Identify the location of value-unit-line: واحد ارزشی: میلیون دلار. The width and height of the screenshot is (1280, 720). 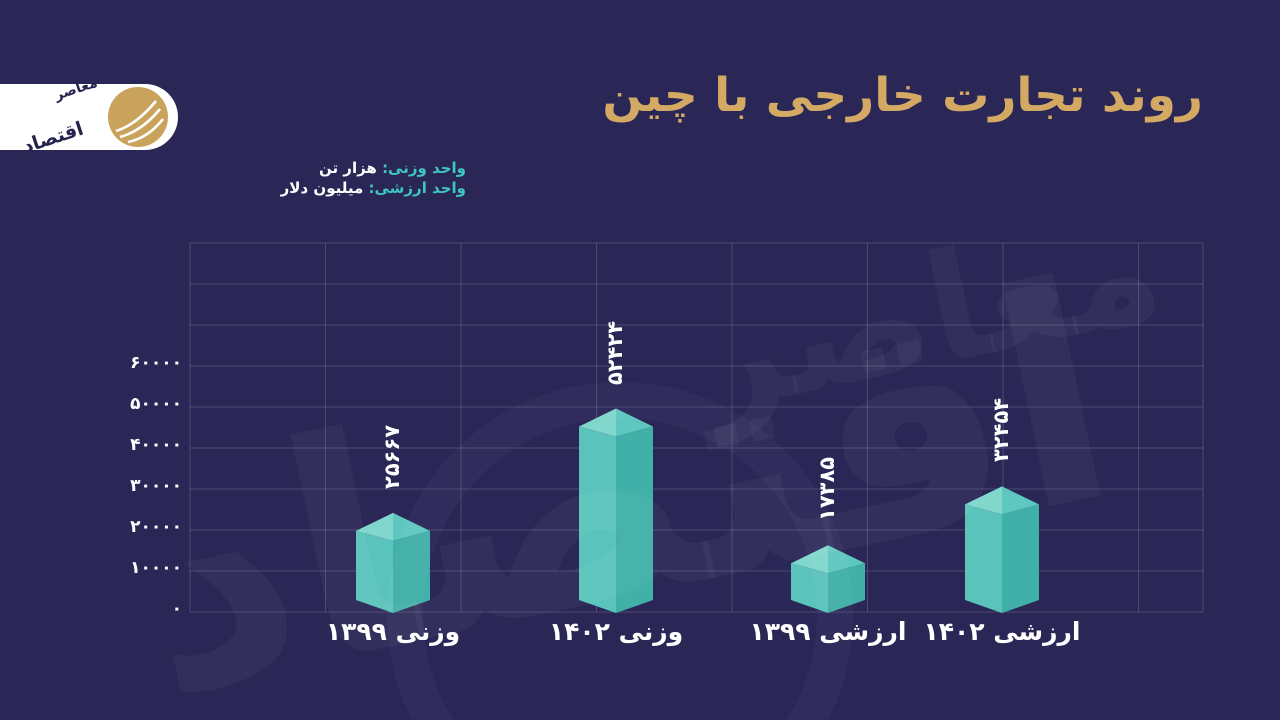
(373, 188).